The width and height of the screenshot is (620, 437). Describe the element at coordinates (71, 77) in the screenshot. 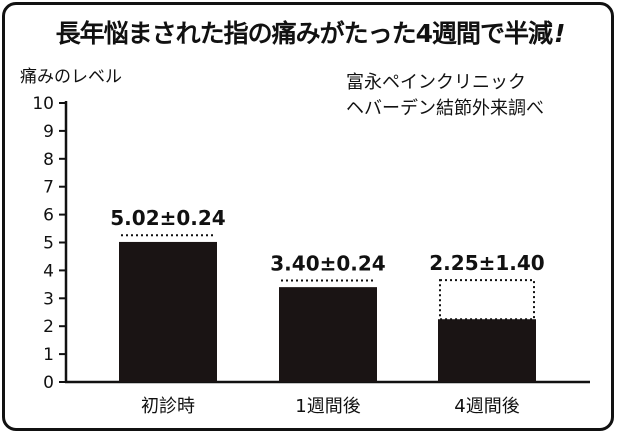

I see `y-axis-label: 痛みのレベル` at that location.